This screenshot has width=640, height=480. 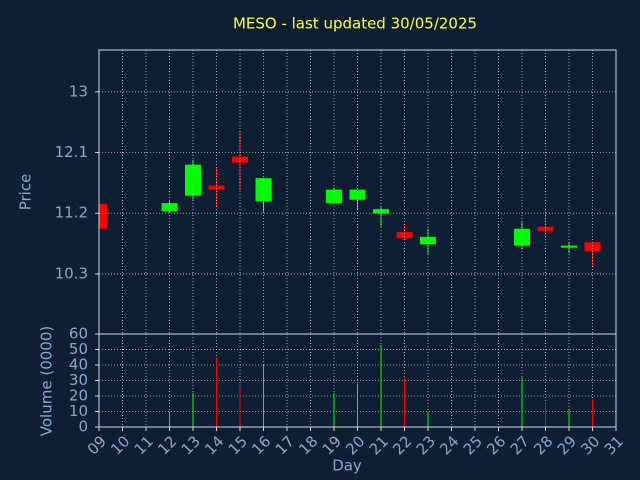 I want to click on y-tick-label: 50, so click(x=78, y=349).